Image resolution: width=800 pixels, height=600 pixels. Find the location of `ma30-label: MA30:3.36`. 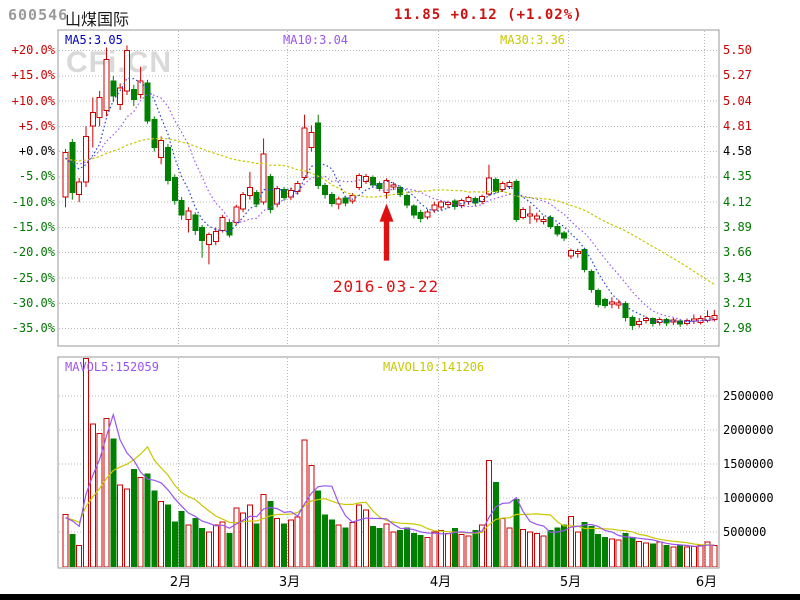

ma30-label: MA30:3.36 is located at coordinates (533, 40).